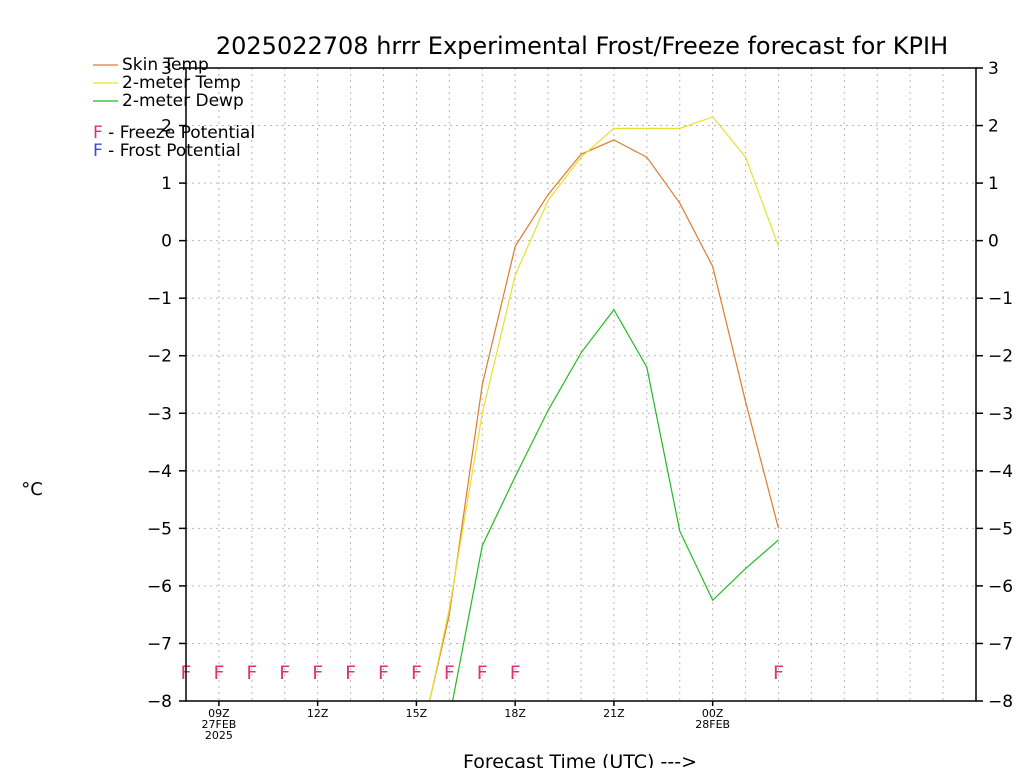 This screenshot has width=1024, height=768. I want to click on y-tick-label-right: 0, so click(993, 242).